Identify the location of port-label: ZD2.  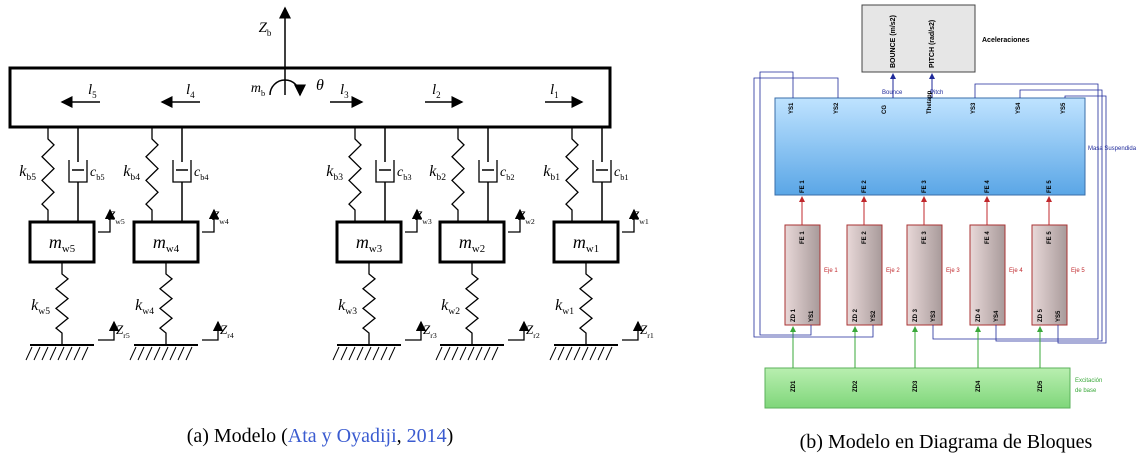
(856, 386).